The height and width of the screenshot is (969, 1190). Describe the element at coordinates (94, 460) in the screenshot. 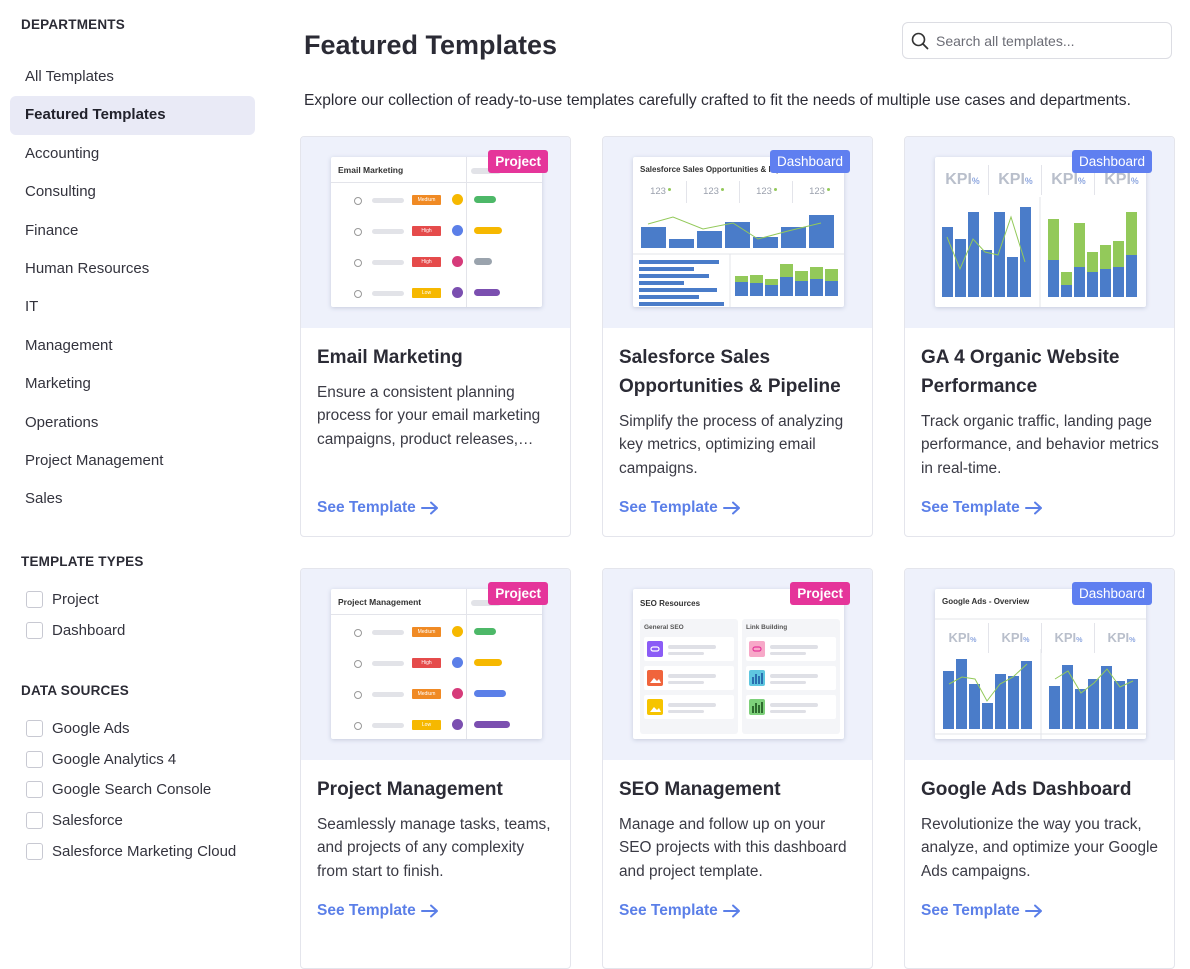

I see `sidebar-item-project-management: Project Management` at that location.